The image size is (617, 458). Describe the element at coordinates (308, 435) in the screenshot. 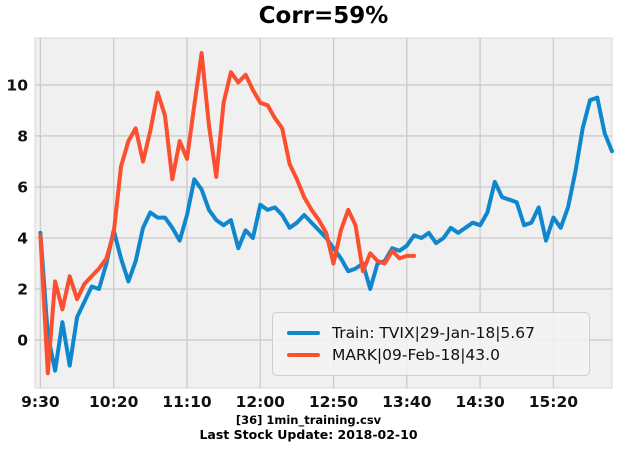

I see `last-update-caption: Last Stock Update: 2018-02-10` at that location.